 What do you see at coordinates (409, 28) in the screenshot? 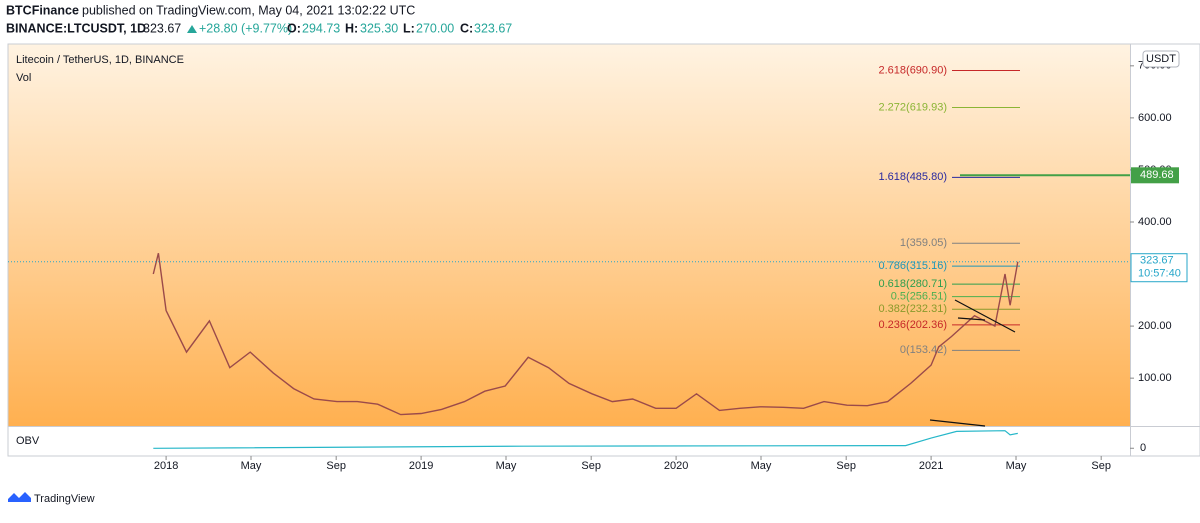
I see `l-label: L:` at bounding box center [409, 28].